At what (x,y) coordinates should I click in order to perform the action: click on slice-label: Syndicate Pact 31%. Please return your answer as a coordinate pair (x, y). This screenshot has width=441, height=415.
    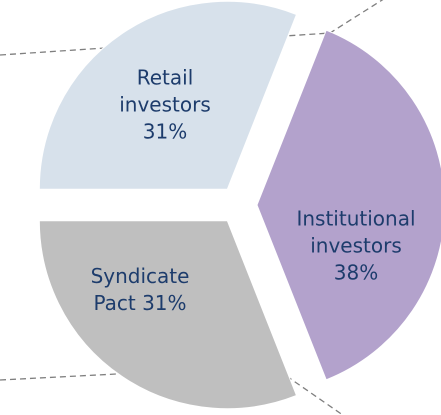
    Looking at the image, I should click on (140, 290).